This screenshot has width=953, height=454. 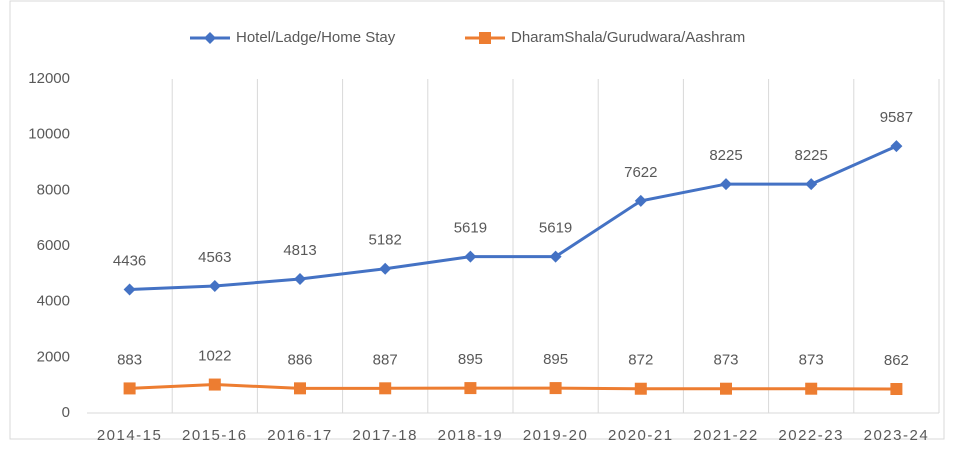 What do you see at coordinates (215, 435) in the screenshot?
I see `x-tick-label: 2015-16` at bounding box center [215, 435].